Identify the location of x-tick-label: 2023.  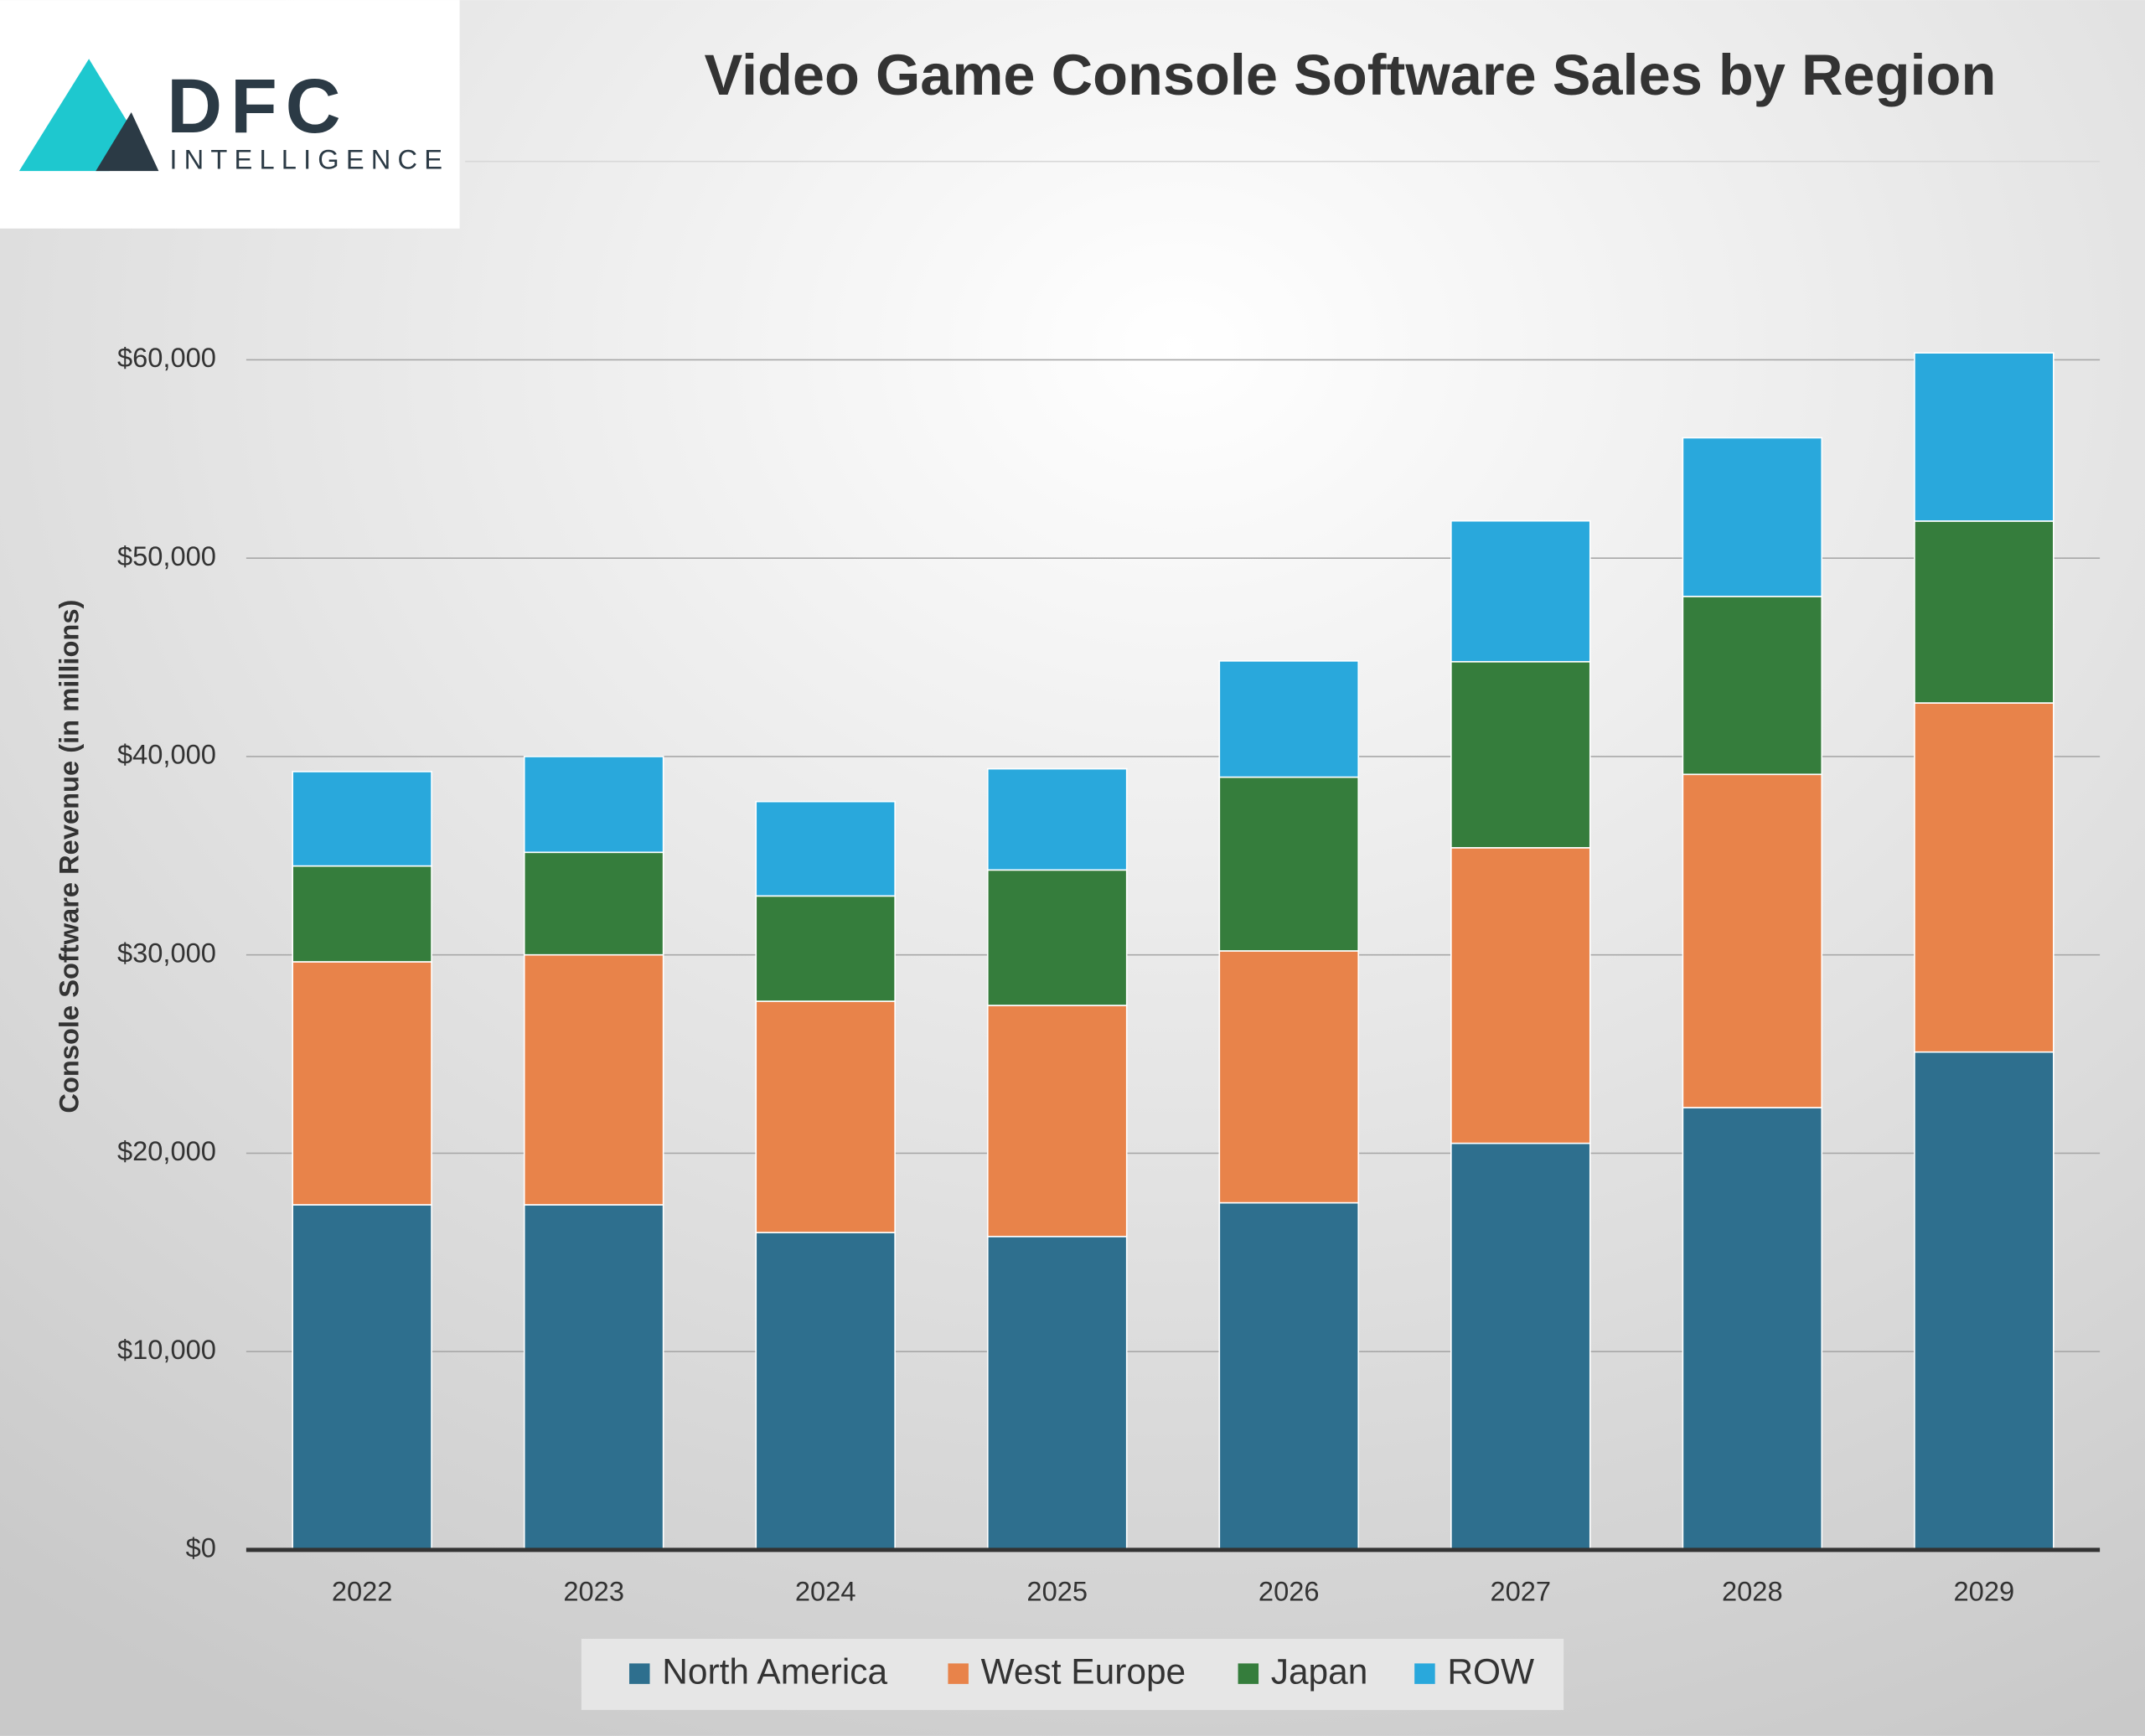
(593, 1591).